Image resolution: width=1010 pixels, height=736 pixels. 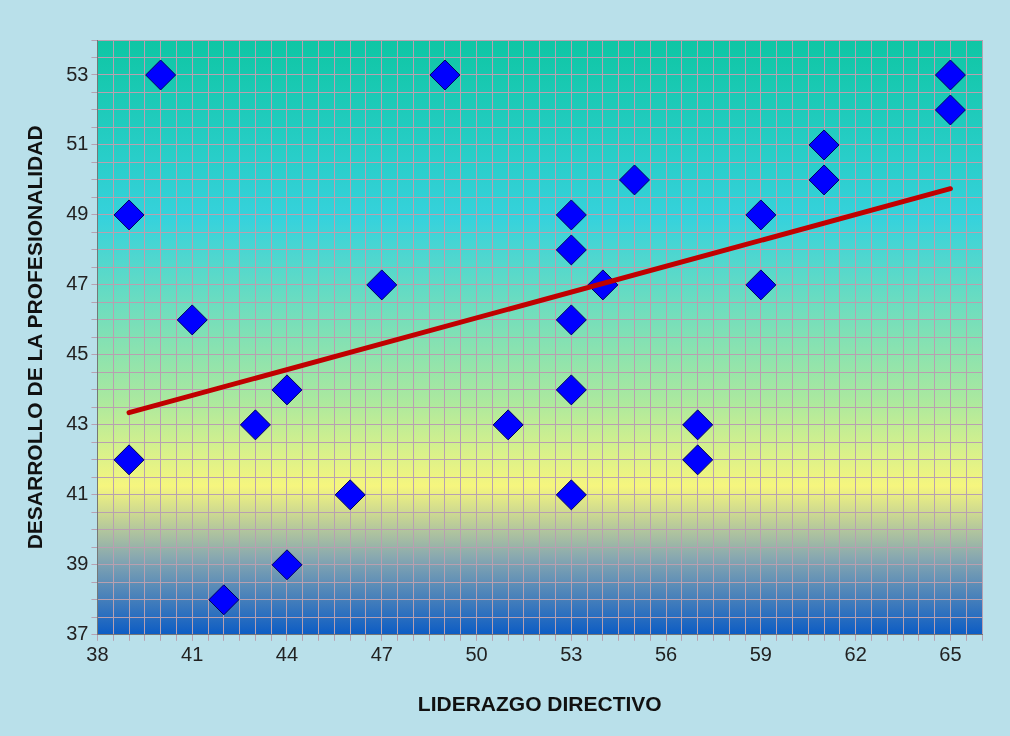 I want to click on x-tick-label: 38, so click(x=97, y=654).